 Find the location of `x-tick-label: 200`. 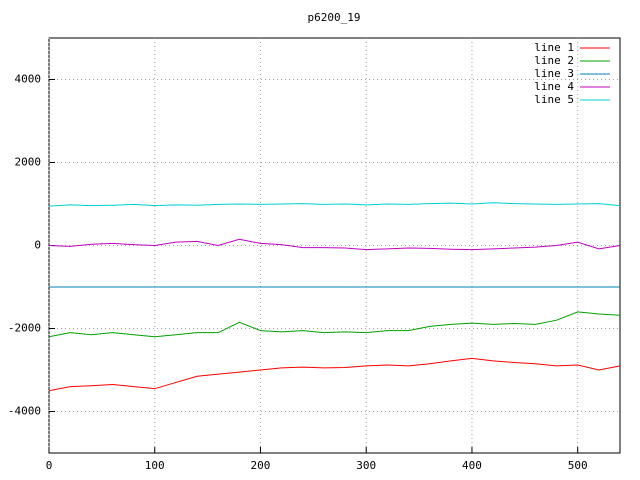

x-tick-label: 200 is located at coordinates (261, 465).